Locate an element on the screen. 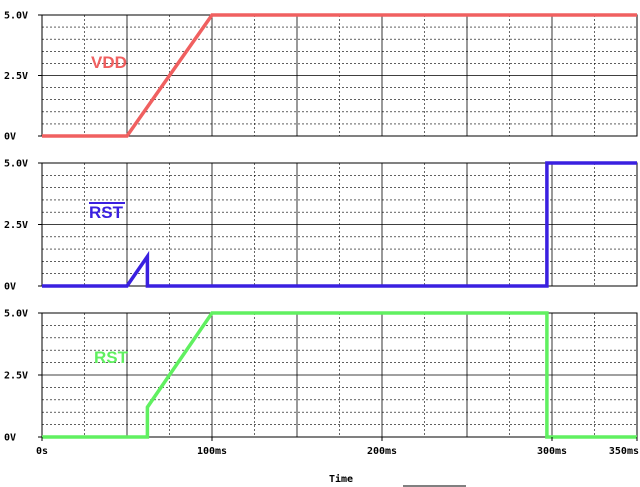  x-tick-label: 100ms is located at coordinates (212, 451).